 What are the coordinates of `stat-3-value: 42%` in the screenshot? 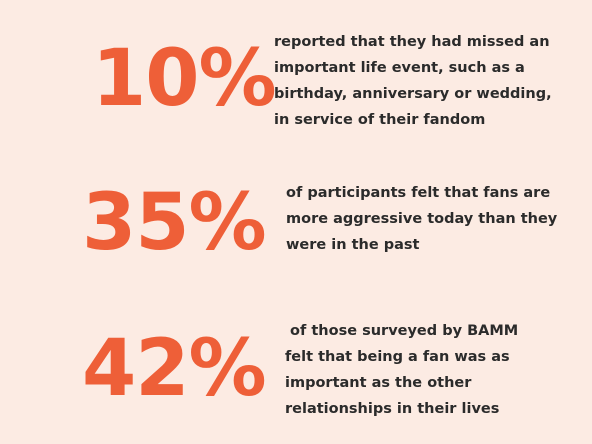 It's located at (174, 369).